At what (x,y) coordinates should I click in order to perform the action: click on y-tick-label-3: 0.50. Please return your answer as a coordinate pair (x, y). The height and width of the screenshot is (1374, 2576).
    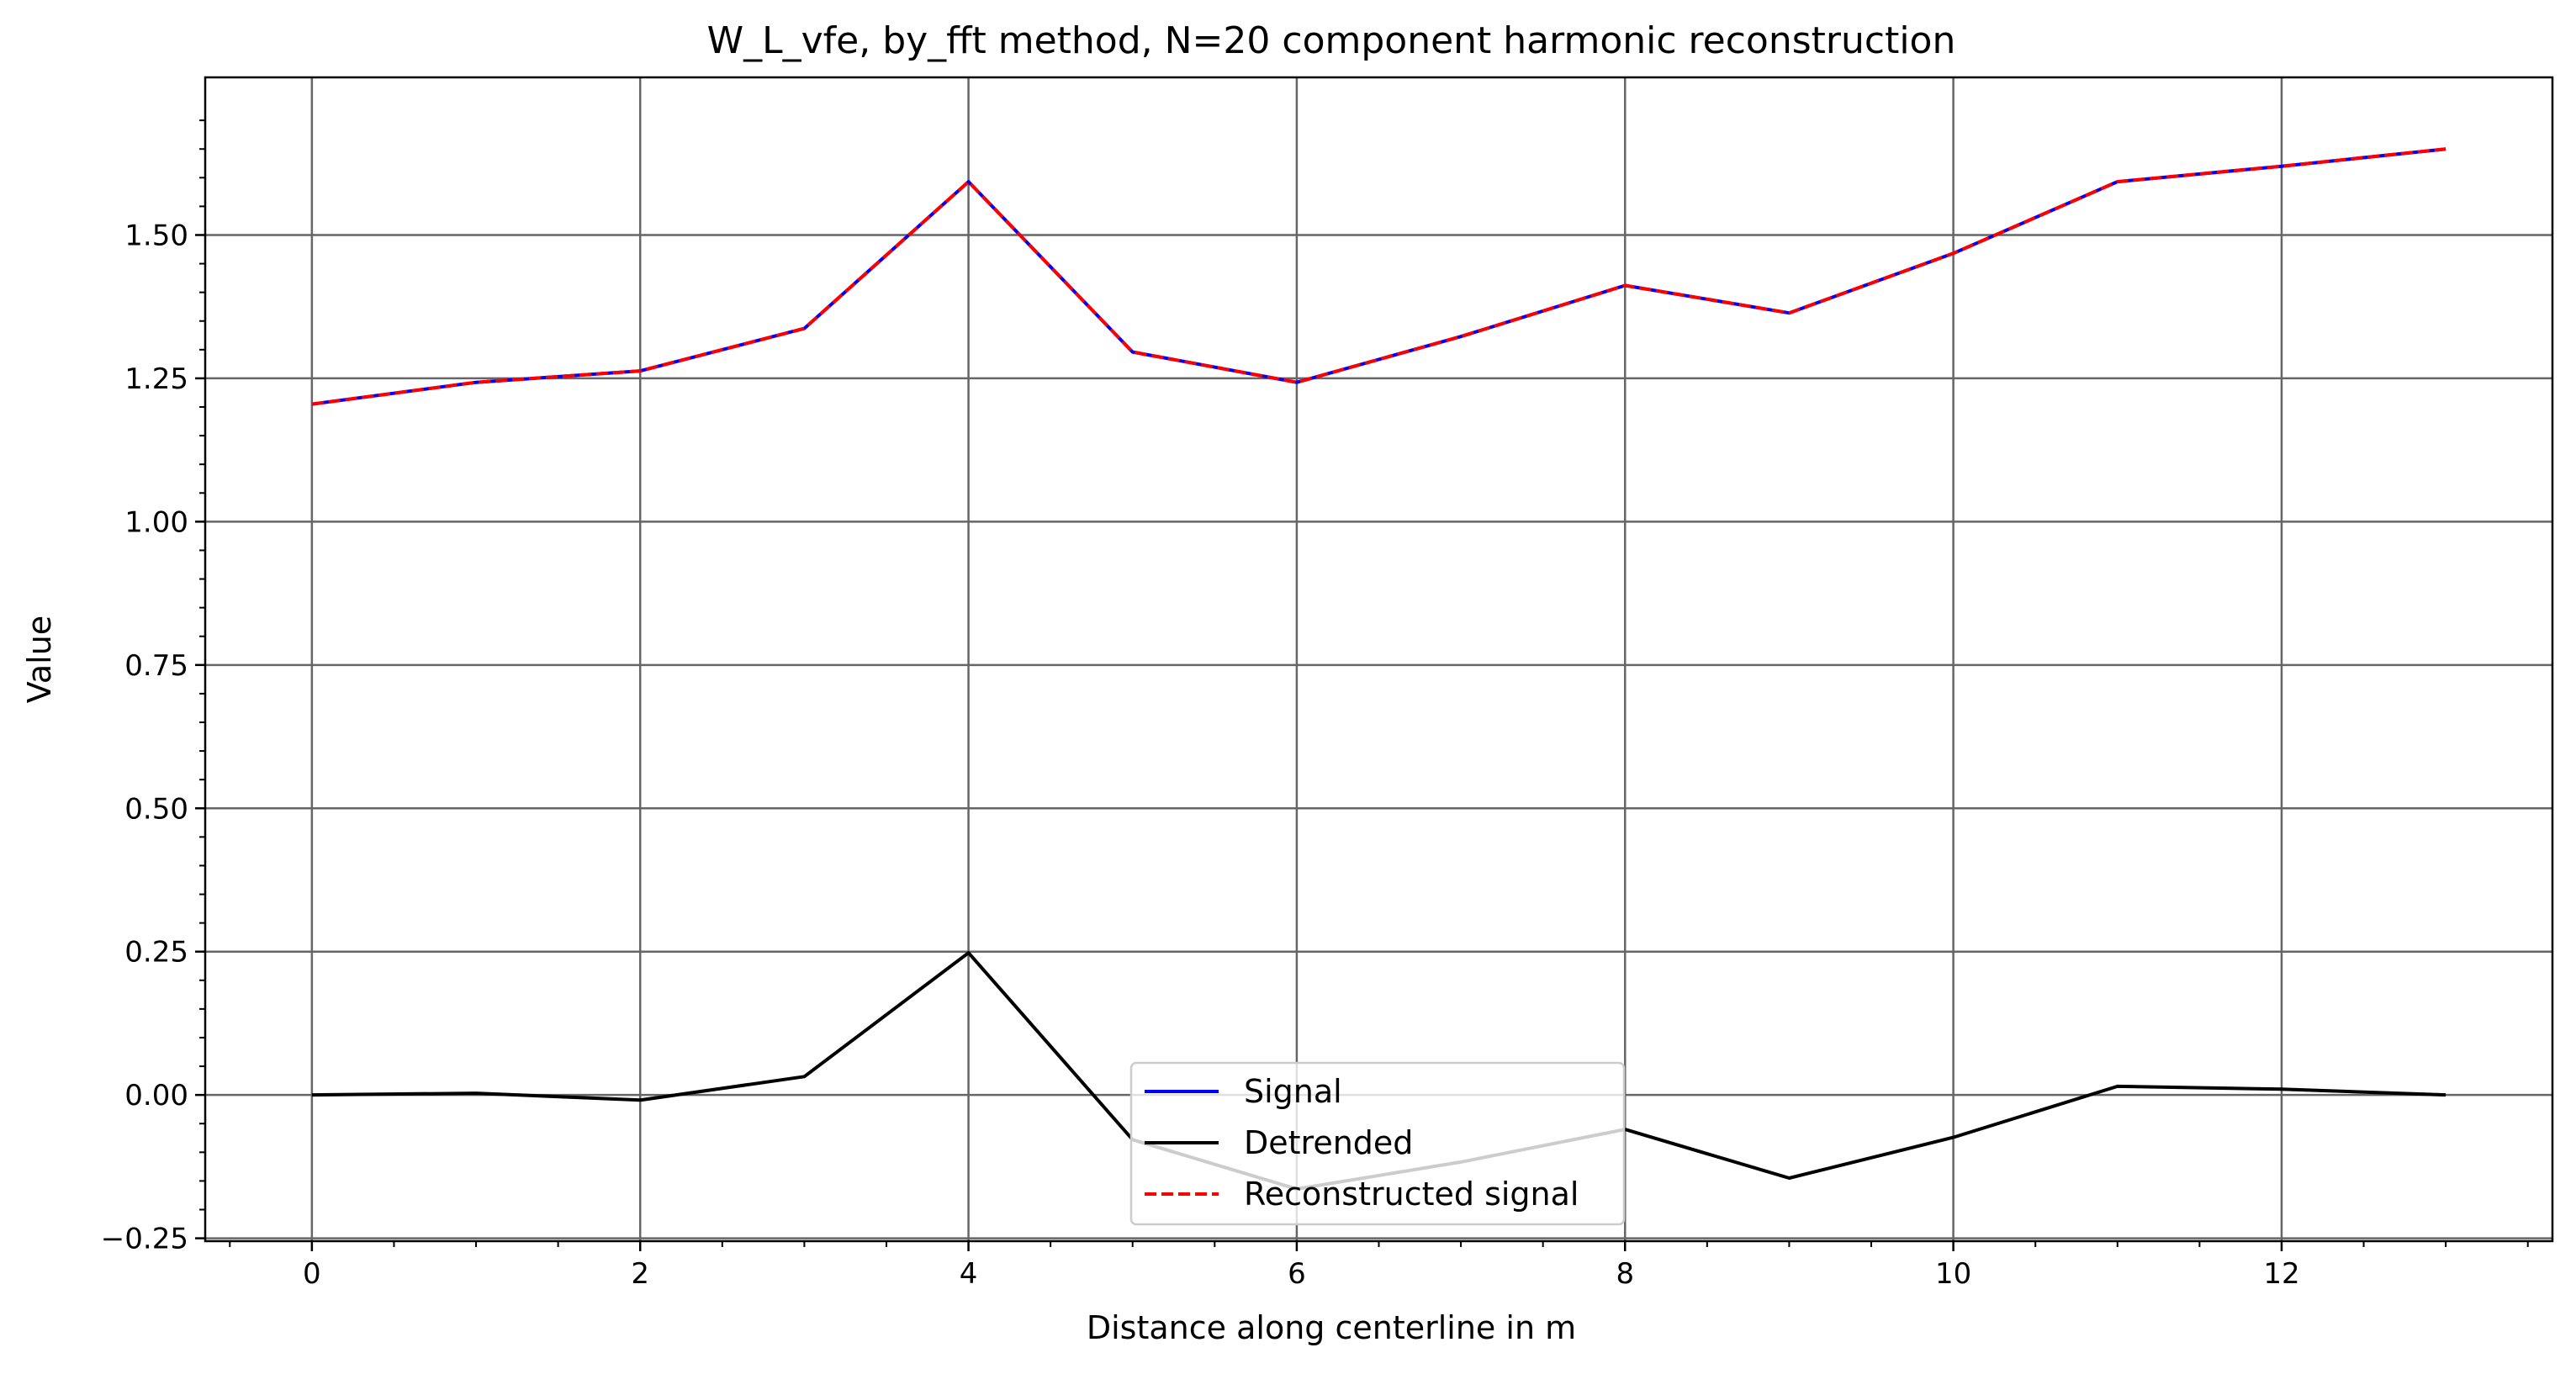
    Looking at the image, I should click on (156, 809).